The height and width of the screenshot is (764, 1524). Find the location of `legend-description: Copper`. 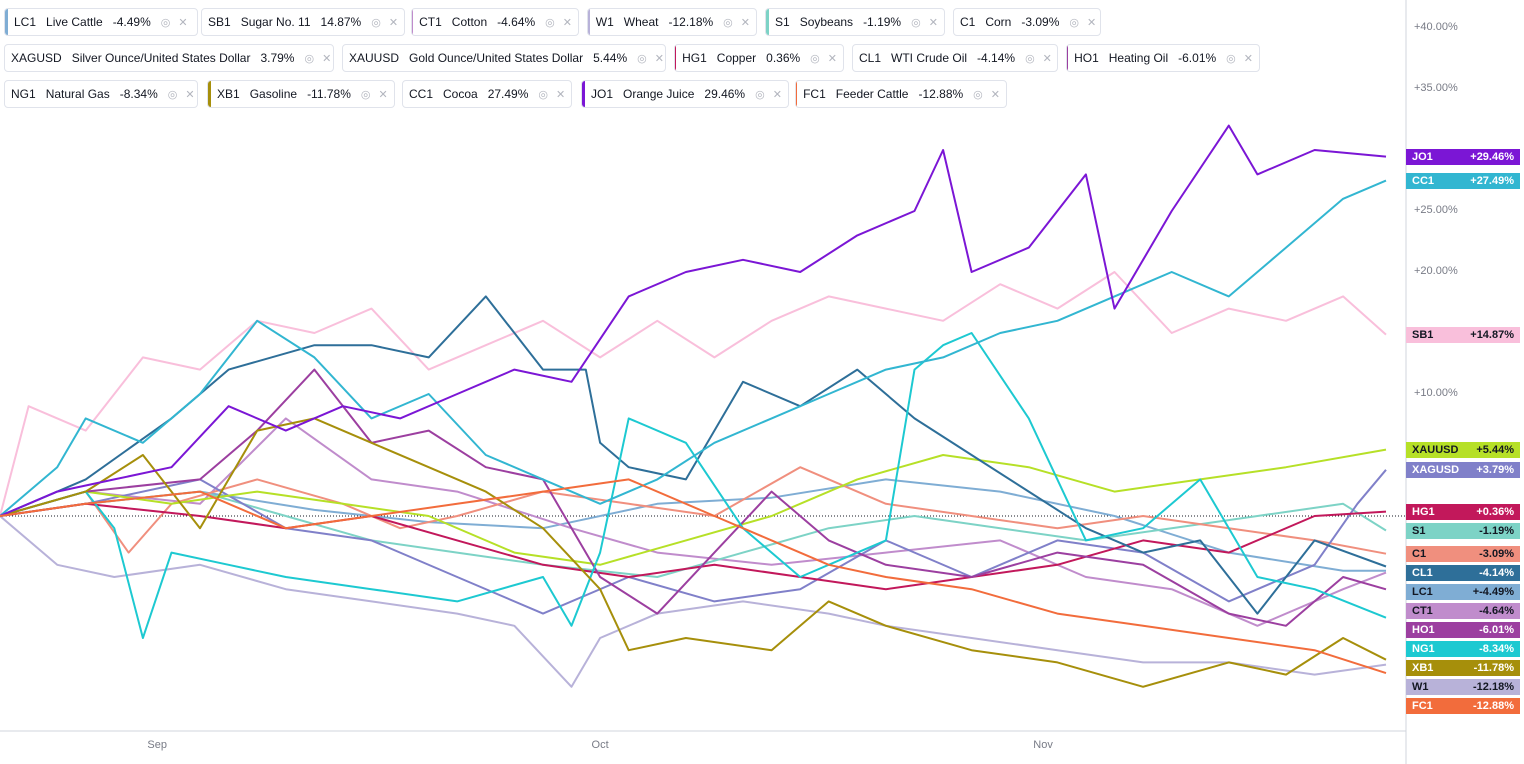

legend-description: Copper is located at coordinates (736, 58).